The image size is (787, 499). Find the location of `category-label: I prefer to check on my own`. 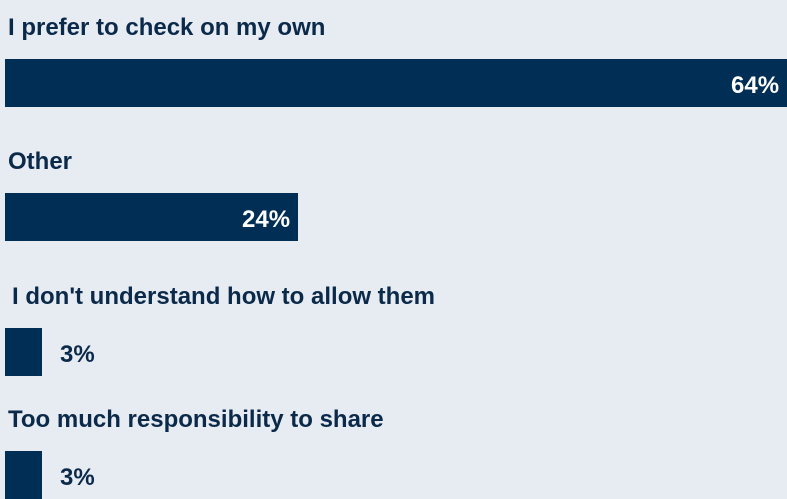

category-label: I prefer to check on my own is located at coordinates (167, 27).